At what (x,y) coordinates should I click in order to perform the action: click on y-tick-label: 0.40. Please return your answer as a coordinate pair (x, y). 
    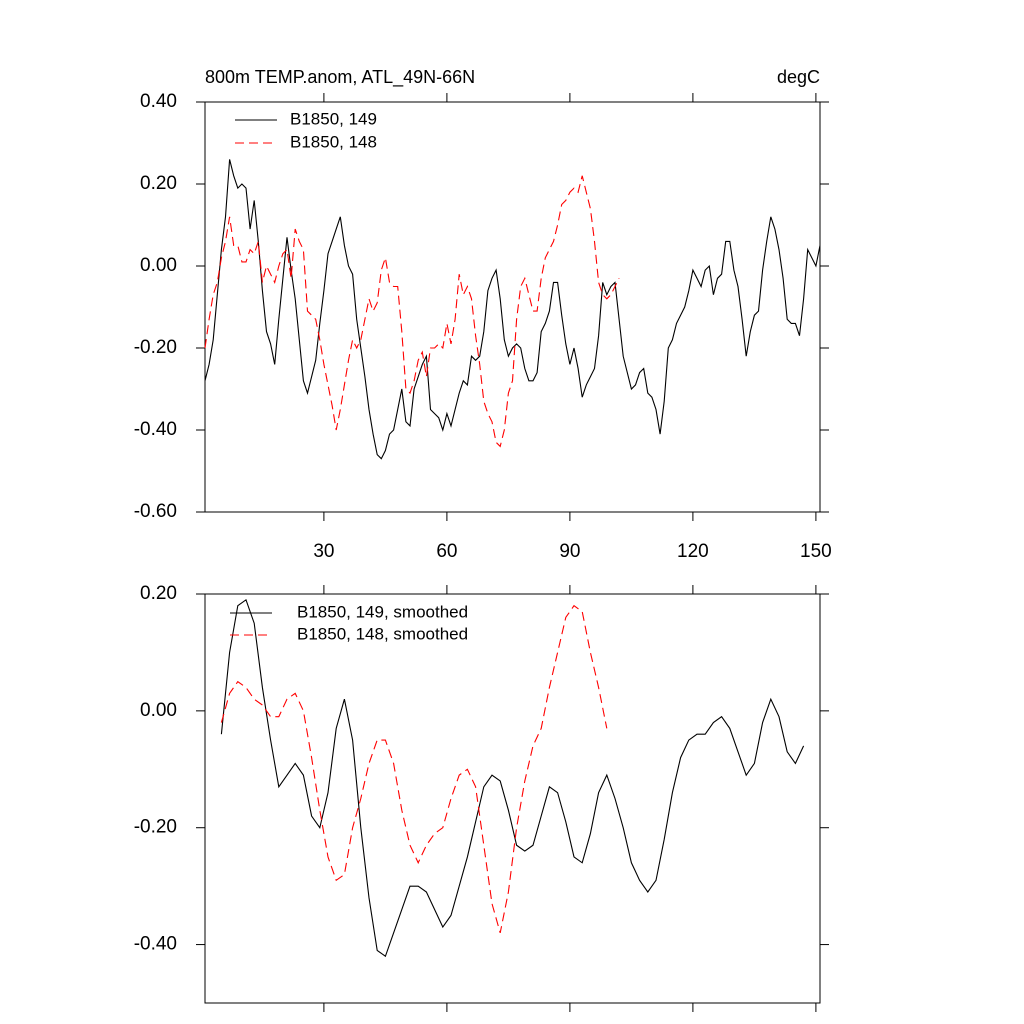
    Looking at the image, I should click on (158, 101).